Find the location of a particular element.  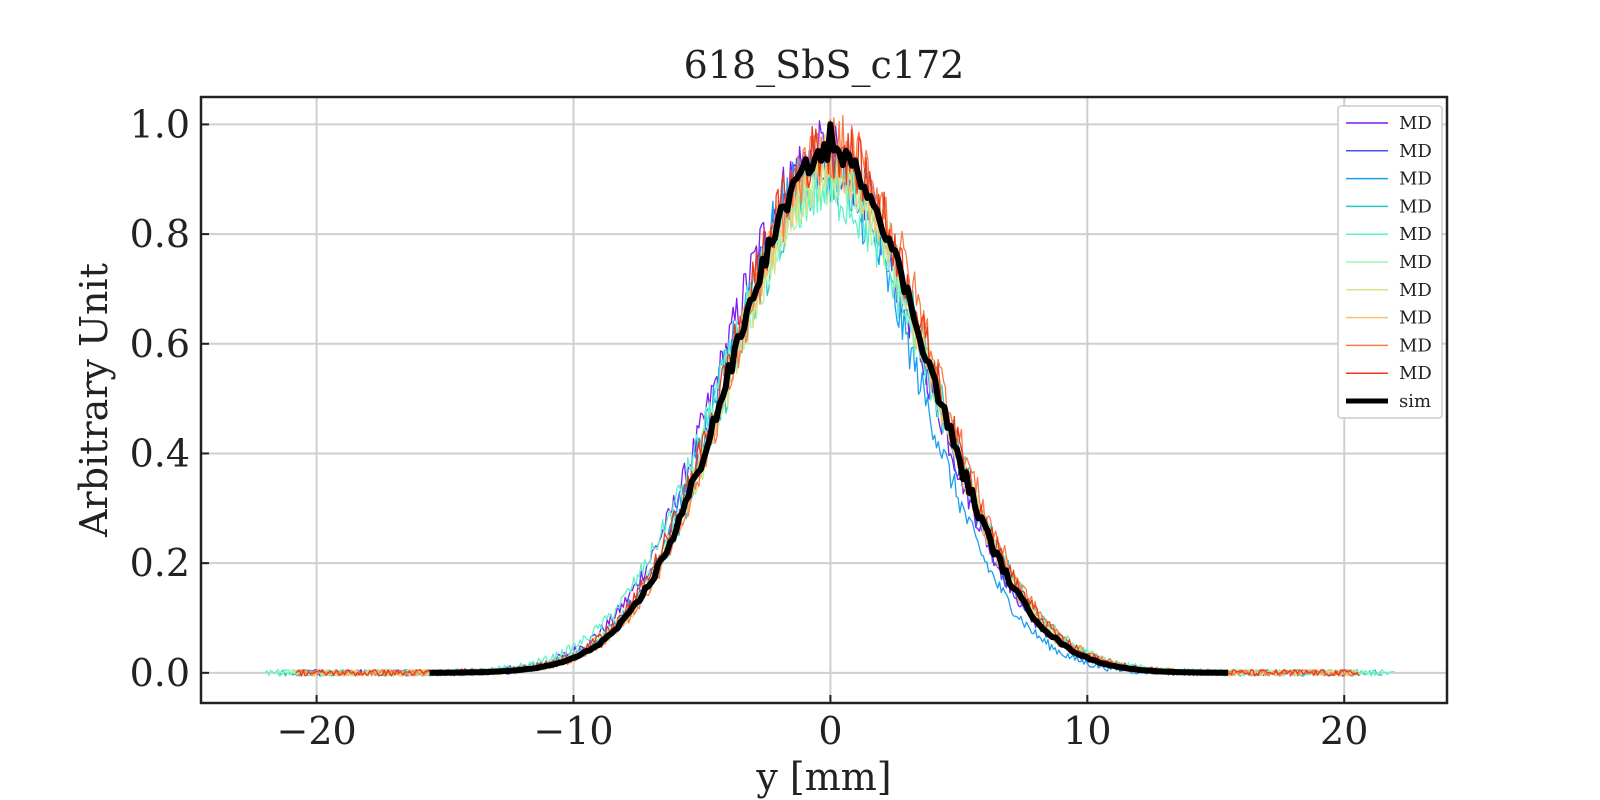

x-axis-label: y [mm] is located at coordinates (823, 777).